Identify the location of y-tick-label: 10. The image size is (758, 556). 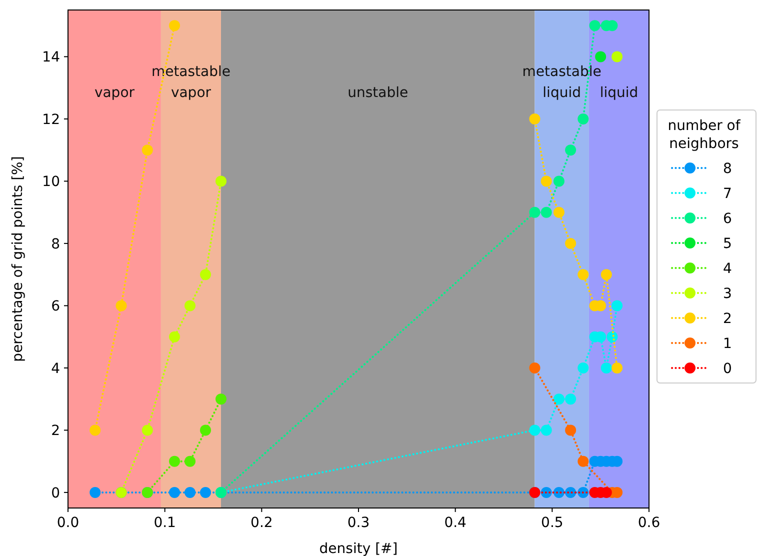
(51, 182).